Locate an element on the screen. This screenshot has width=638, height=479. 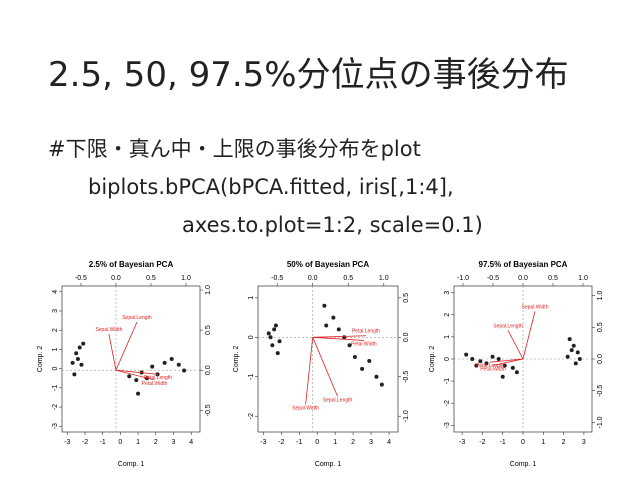
y-tick-label: 4 is located at coordinates (55, 292).